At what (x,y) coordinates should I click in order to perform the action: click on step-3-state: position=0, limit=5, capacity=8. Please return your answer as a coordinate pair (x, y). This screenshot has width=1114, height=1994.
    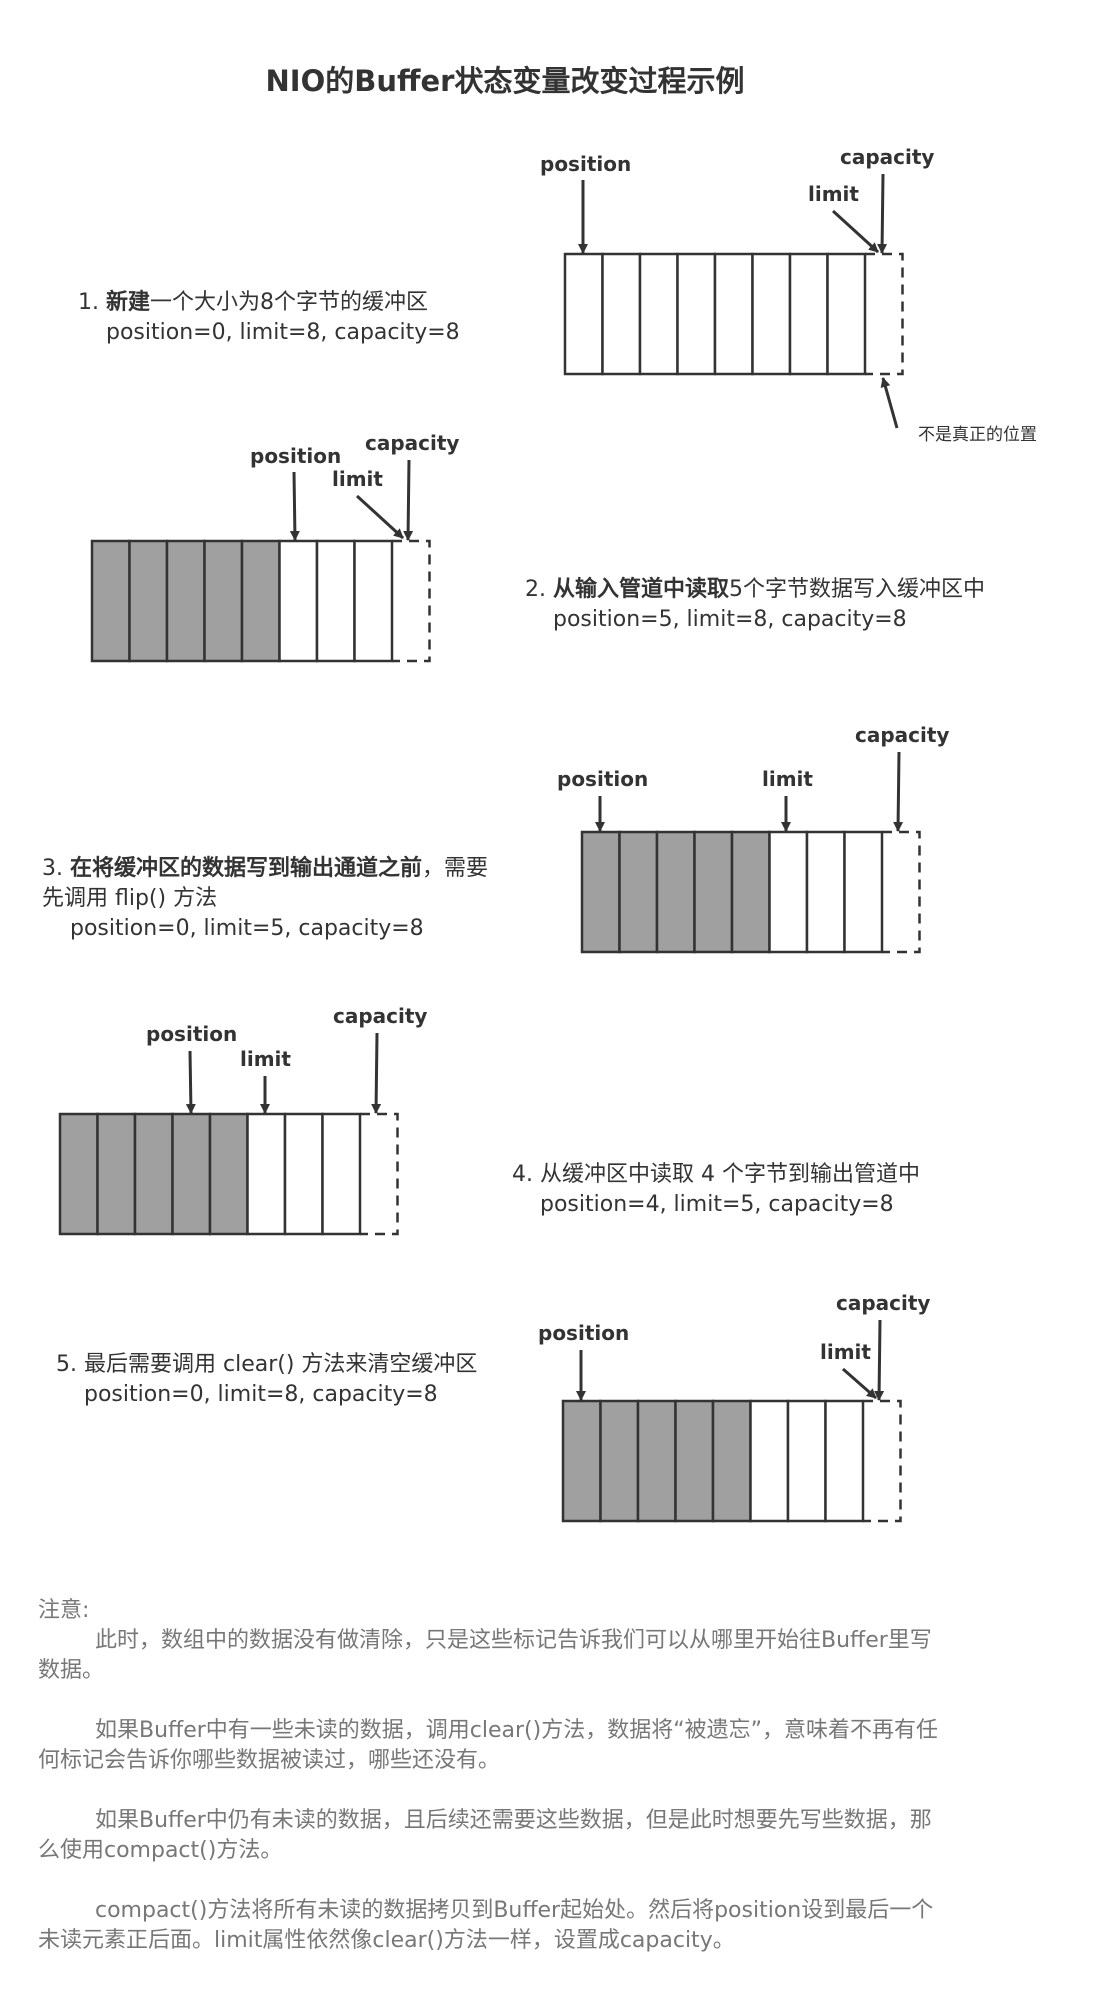
    Looking at the image, I should click on (247, 928).